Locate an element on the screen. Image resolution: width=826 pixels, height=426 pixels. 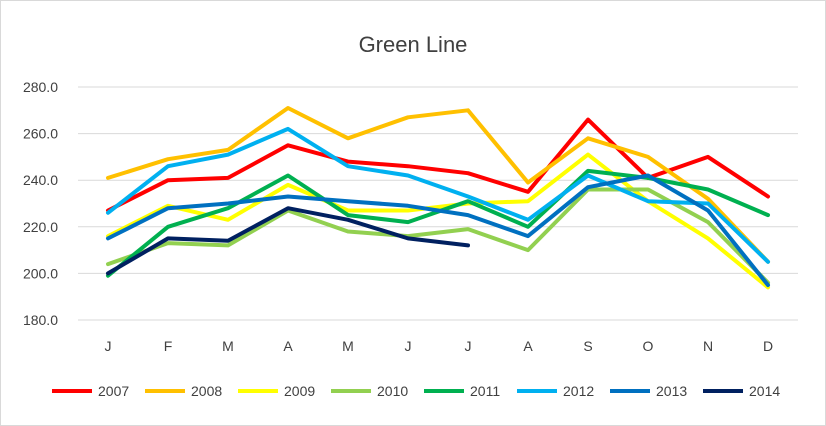
y-tick-label: 180.0 is located at coordinates (40, 320).